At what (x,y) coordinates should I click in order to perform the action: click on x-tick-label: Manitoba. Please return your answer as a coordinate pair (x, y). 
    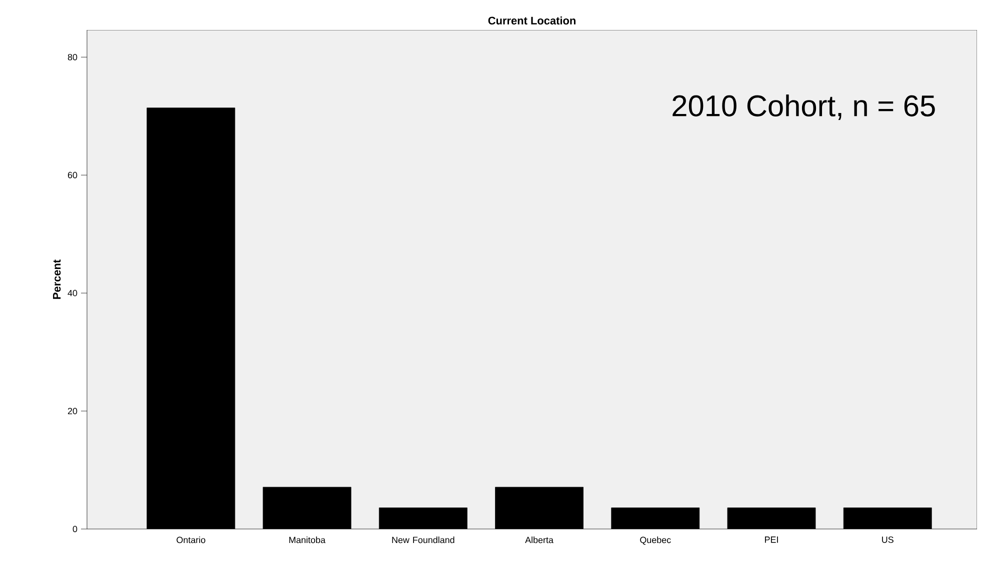
    Looking at the image, I should click on (307, 540).